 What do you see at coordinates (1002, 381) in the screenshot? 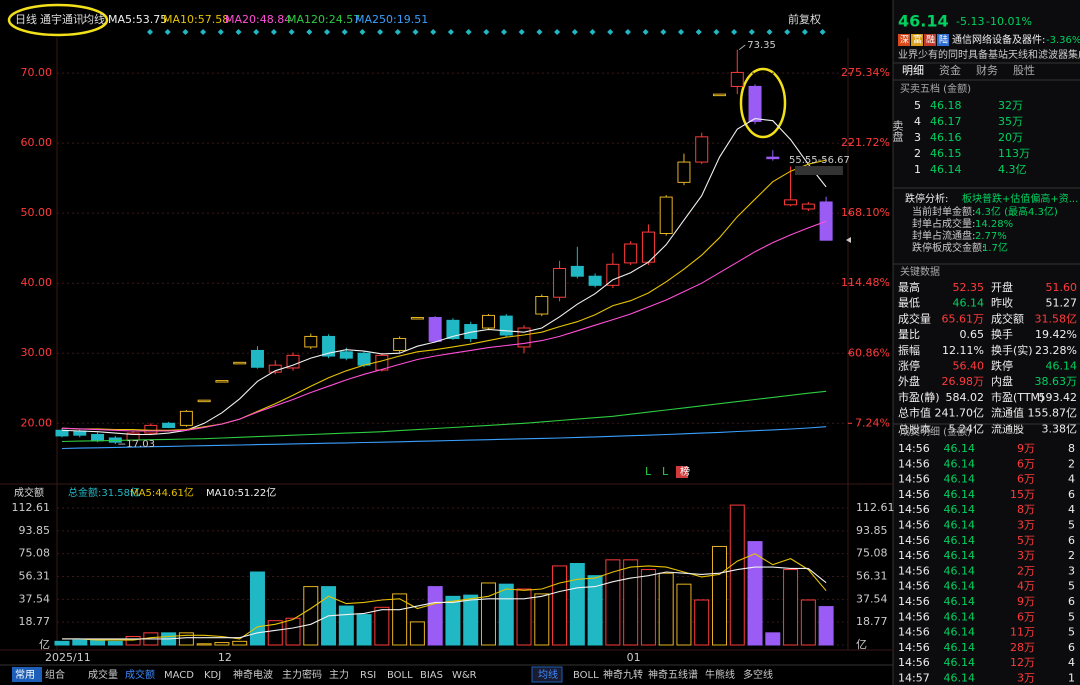
I see `key-label: 内盘` at bounding box center [1002, 381].